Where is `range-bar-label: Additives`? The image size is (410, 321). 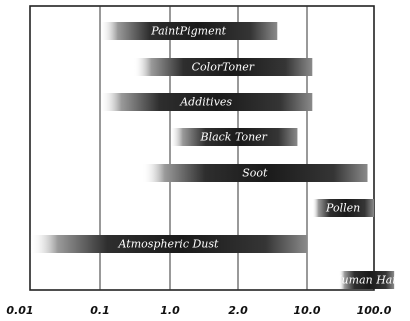 range-bar-label: Additives is located at coordinates (205, 102).